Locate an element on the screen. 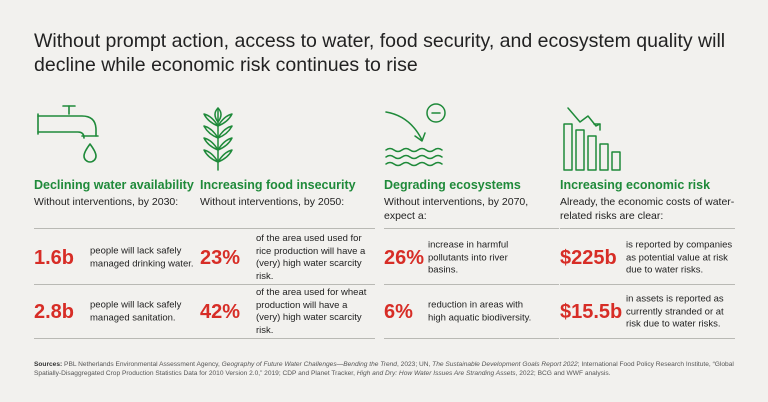 This screenshot has width=768, height=402. stat-value: 2.8b is located at coordinates (54, 312).